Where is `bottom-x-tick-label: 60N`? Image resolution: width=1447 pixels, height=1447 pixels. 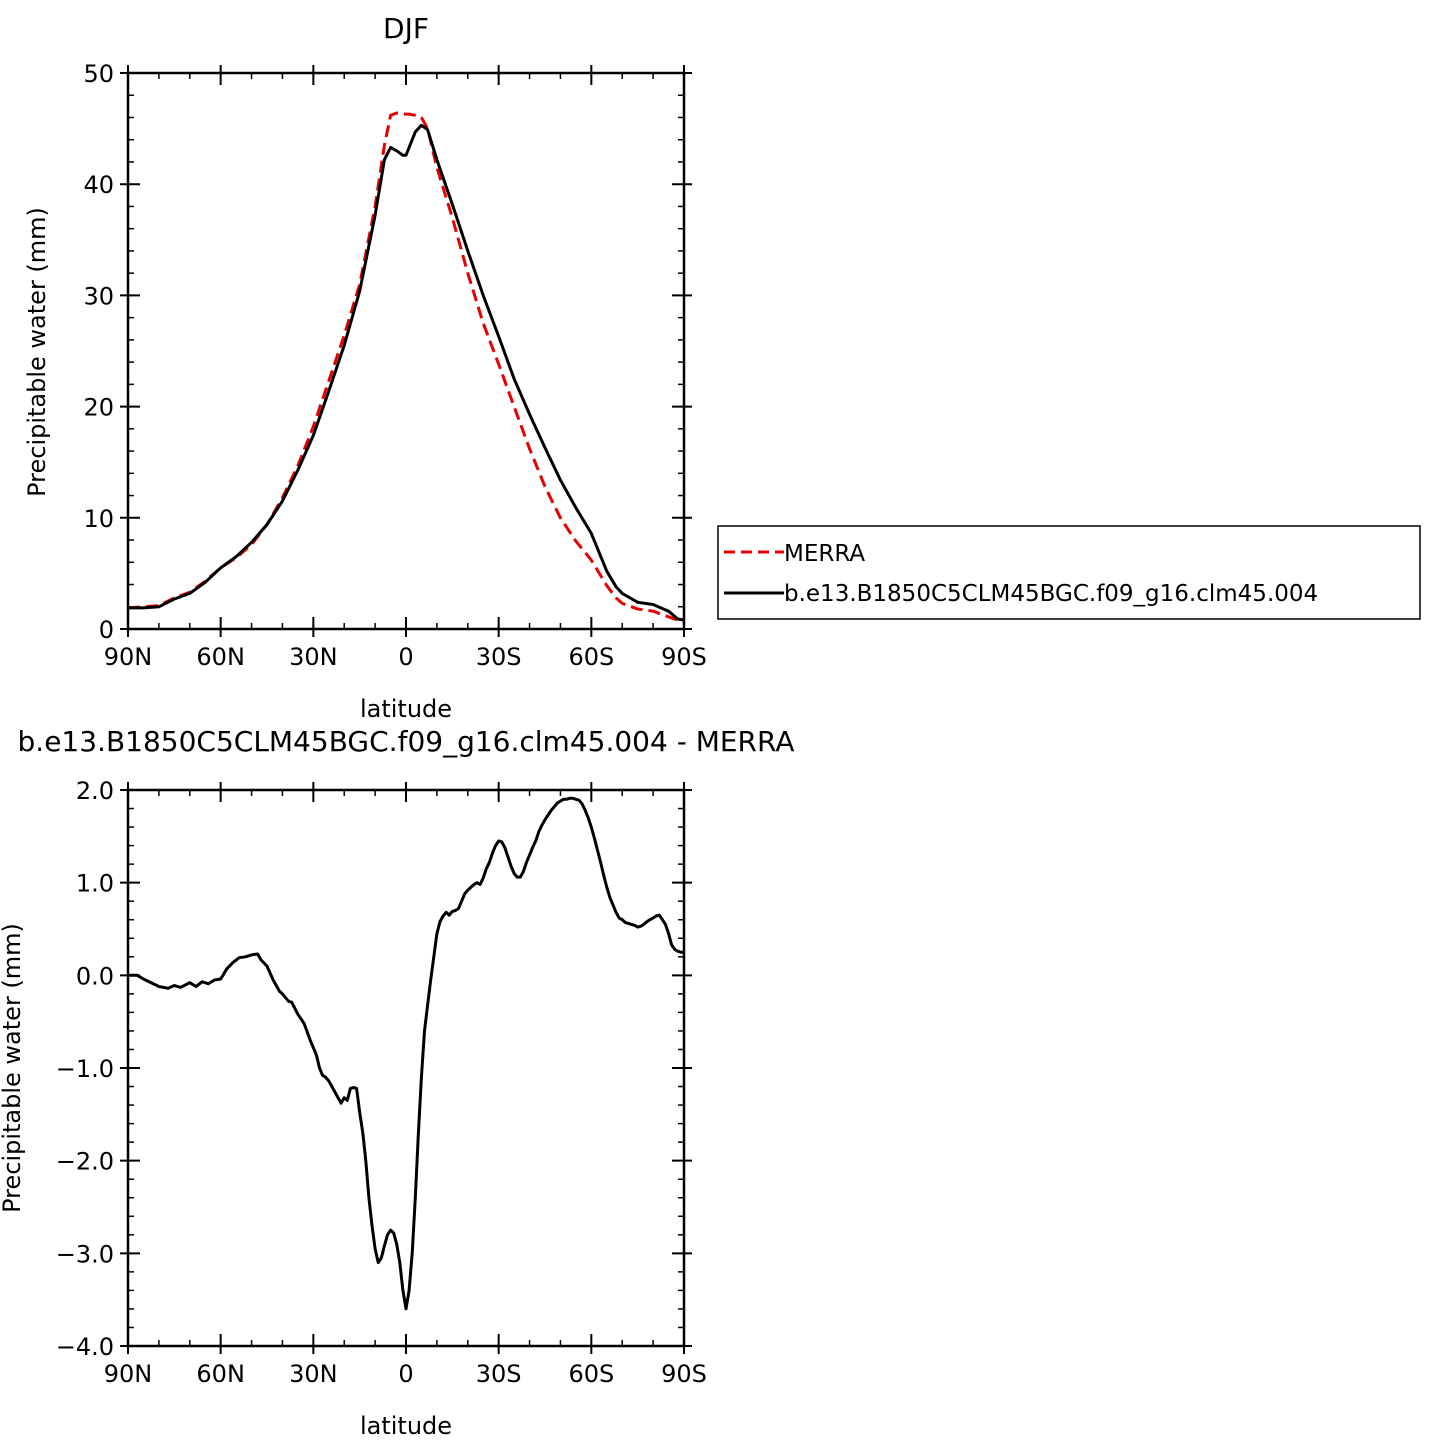
bottom-x-tick-label: 60N is located at coordinates (220, 1374).